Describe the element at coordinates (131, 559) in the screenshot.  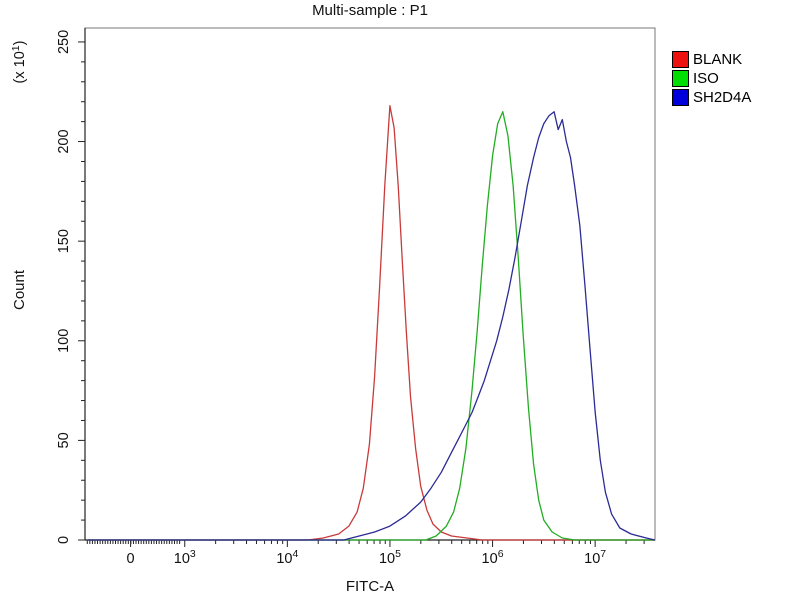
I see `x-tick-label: 0` at that location.